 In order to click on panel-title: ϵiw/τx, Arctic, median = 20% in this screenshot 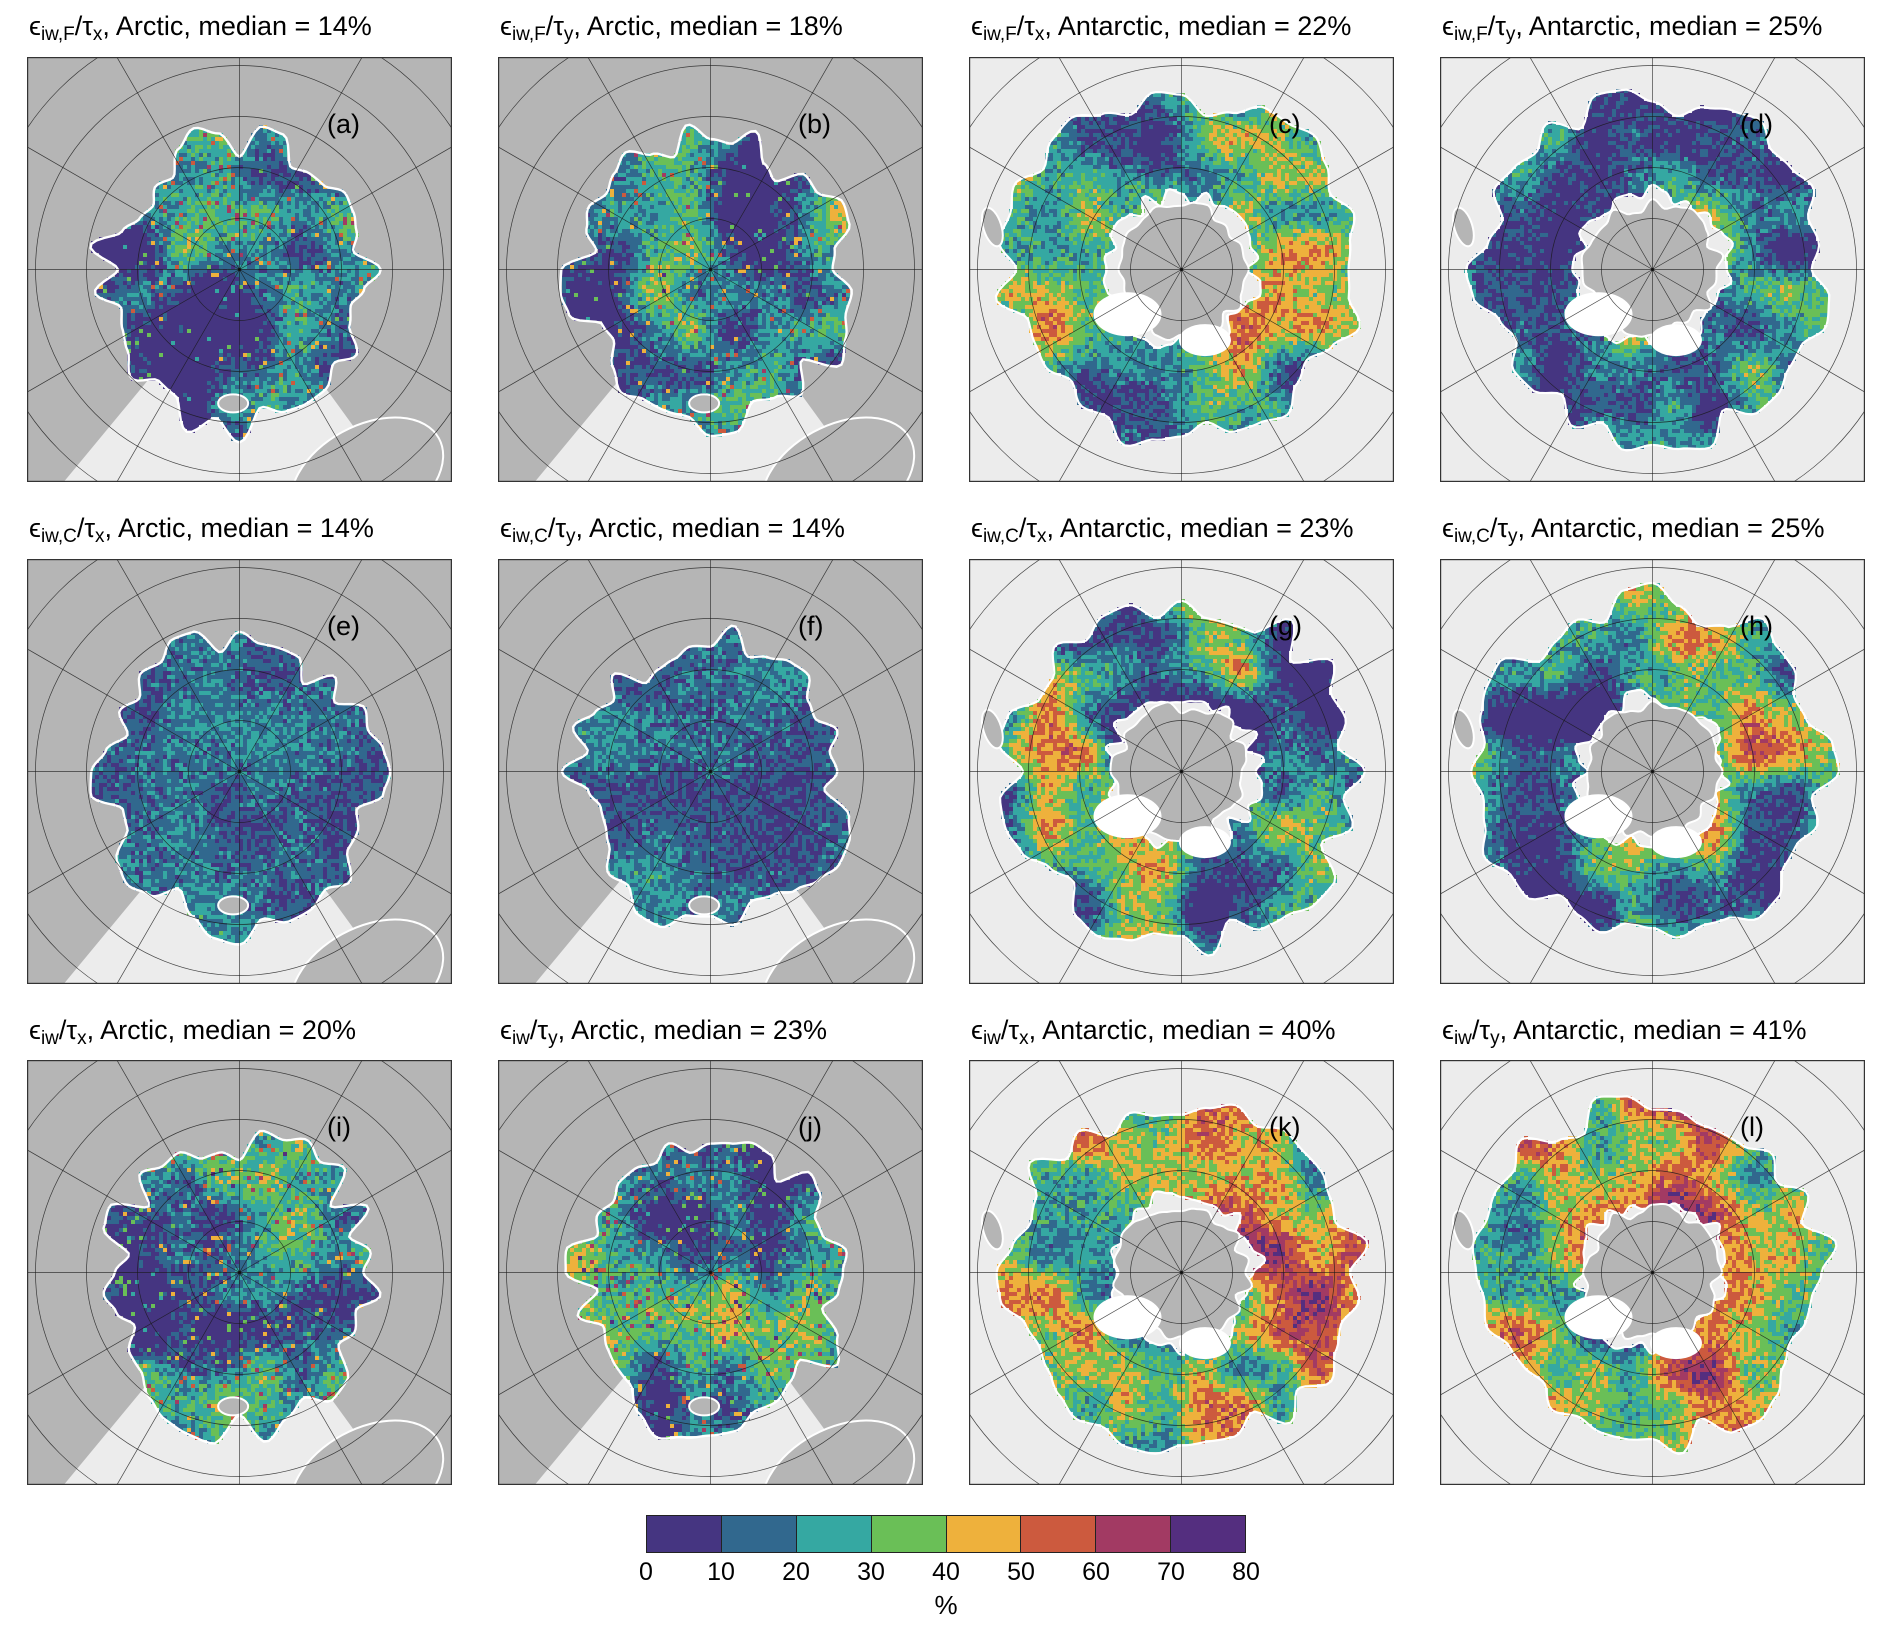, I will do `click(240, 1034)`.